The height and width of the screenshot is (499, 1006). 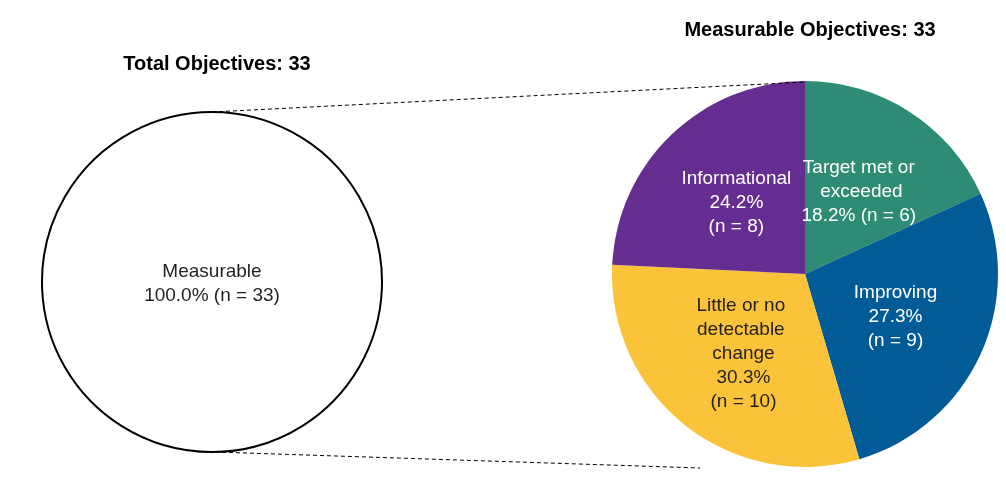 What do you see at coordinates (212, 294) in the screenshot?
I see `data-label: 100.0% (n = 33)` at bounding box center [212, 294].